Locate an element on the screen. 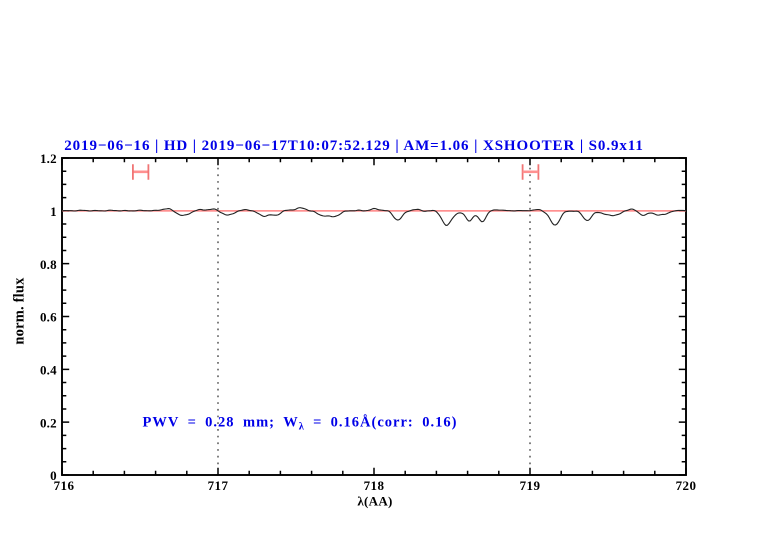 This screenshot has height=547, width=782. svg-text: 1 is located at coordinates (53, 211).